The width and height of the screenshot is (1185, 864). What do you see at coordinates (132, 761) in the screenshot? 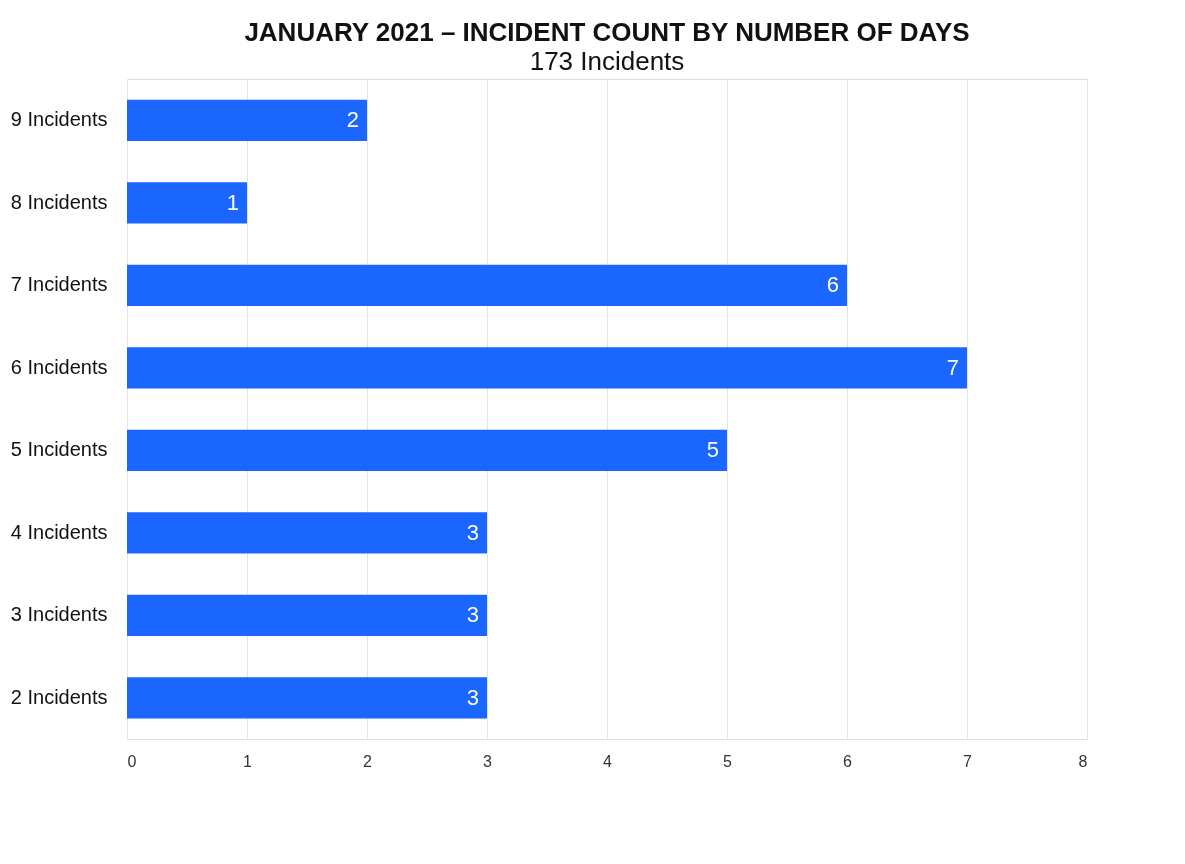
I see `x-tick-label: 0` at bounding box center [132, 761].